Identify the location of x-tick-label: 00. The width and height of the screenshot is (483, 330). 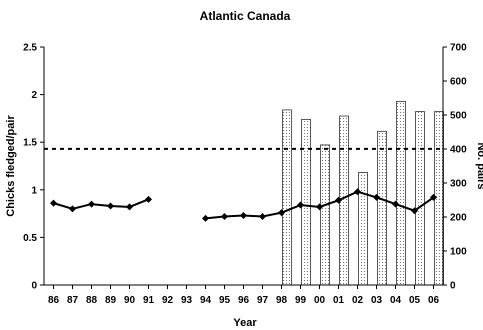
(320, 300).